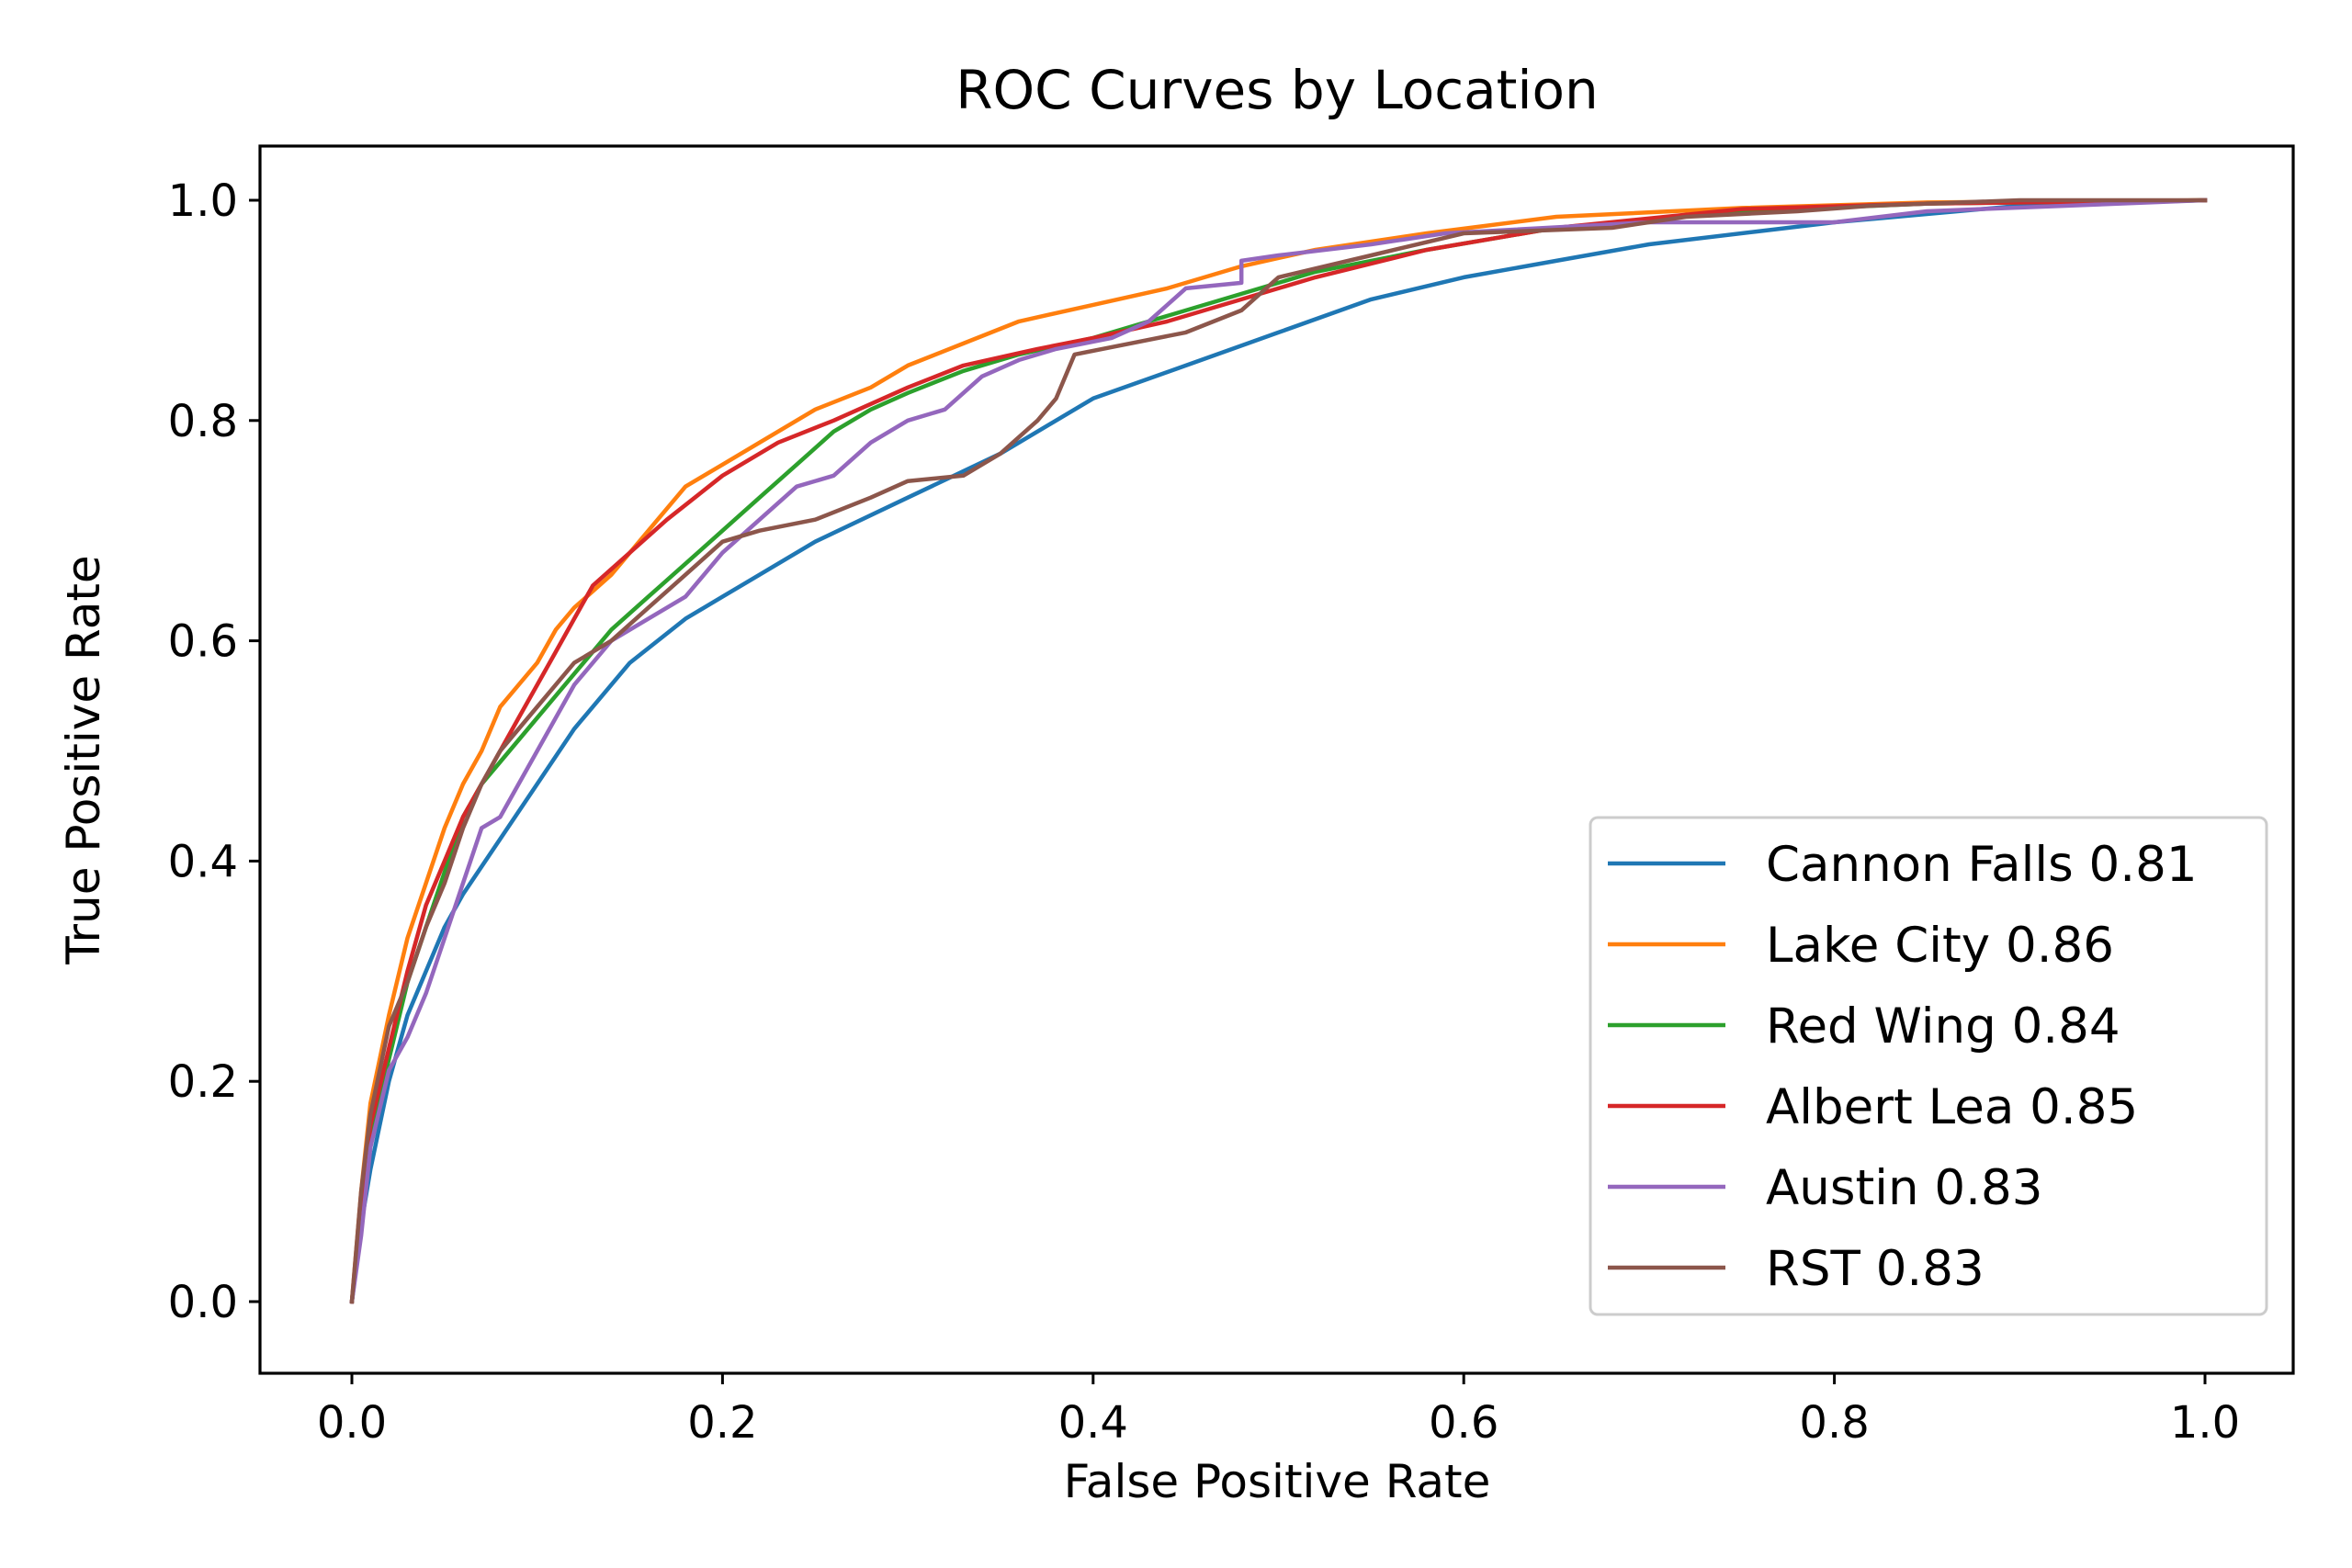 The height and width of the screenshot is (1568, 2352). I want to click on y-tick-label: 1.0, so click(203, 201).